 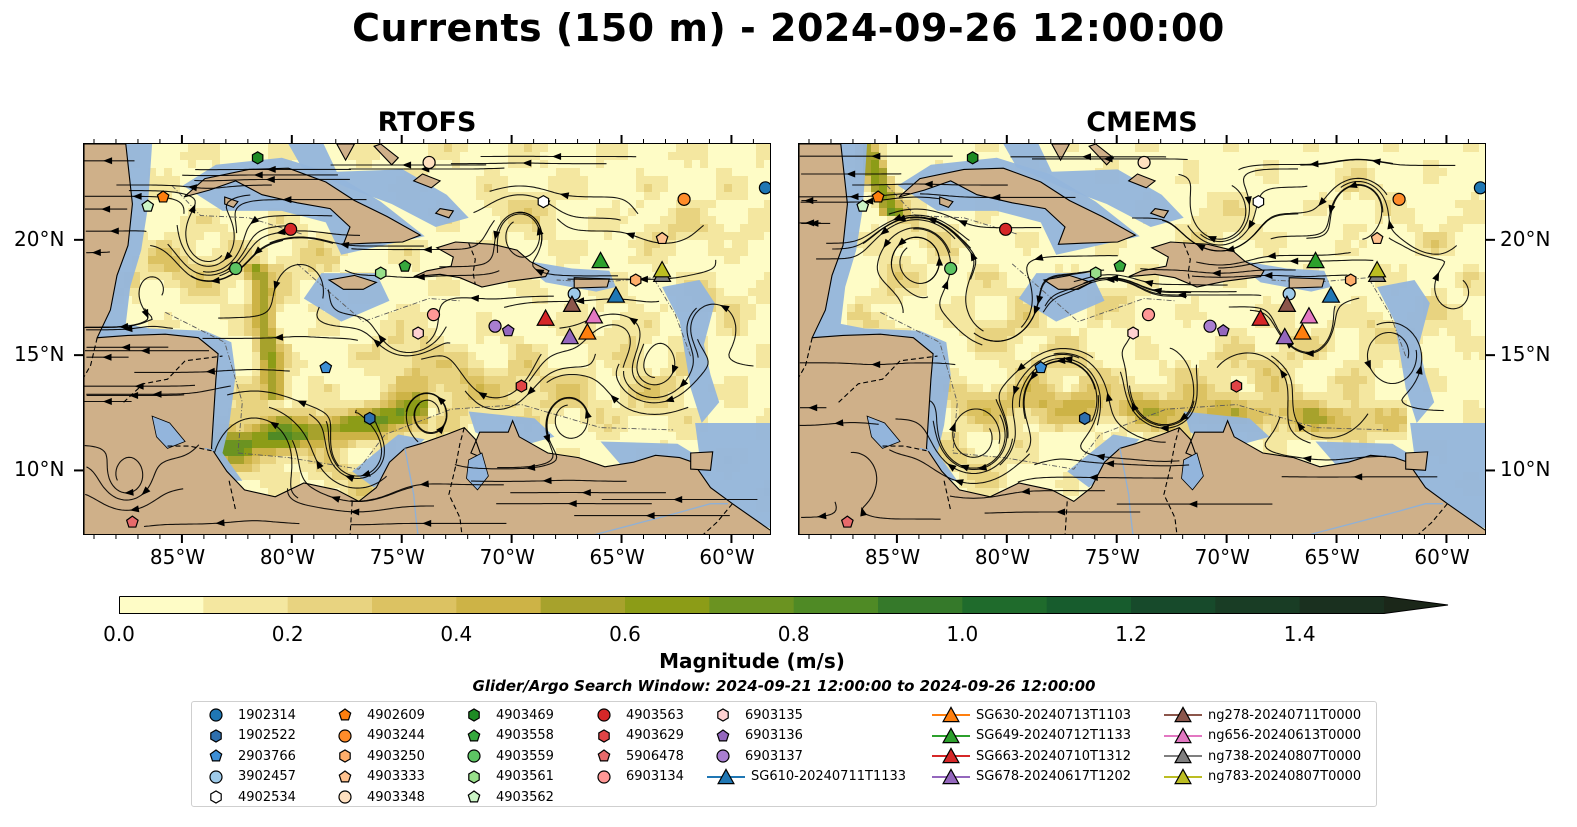 I want to click on legend-item: SG678-20240617T1202, so click(x=1031, y=777).